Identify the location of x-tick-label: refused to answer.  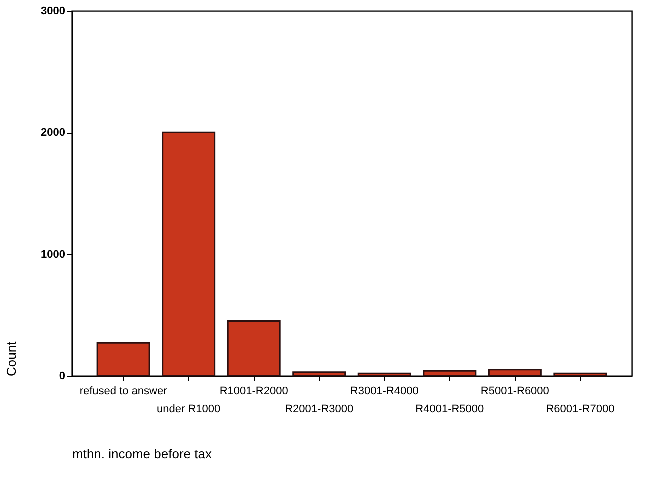
(124, 392).